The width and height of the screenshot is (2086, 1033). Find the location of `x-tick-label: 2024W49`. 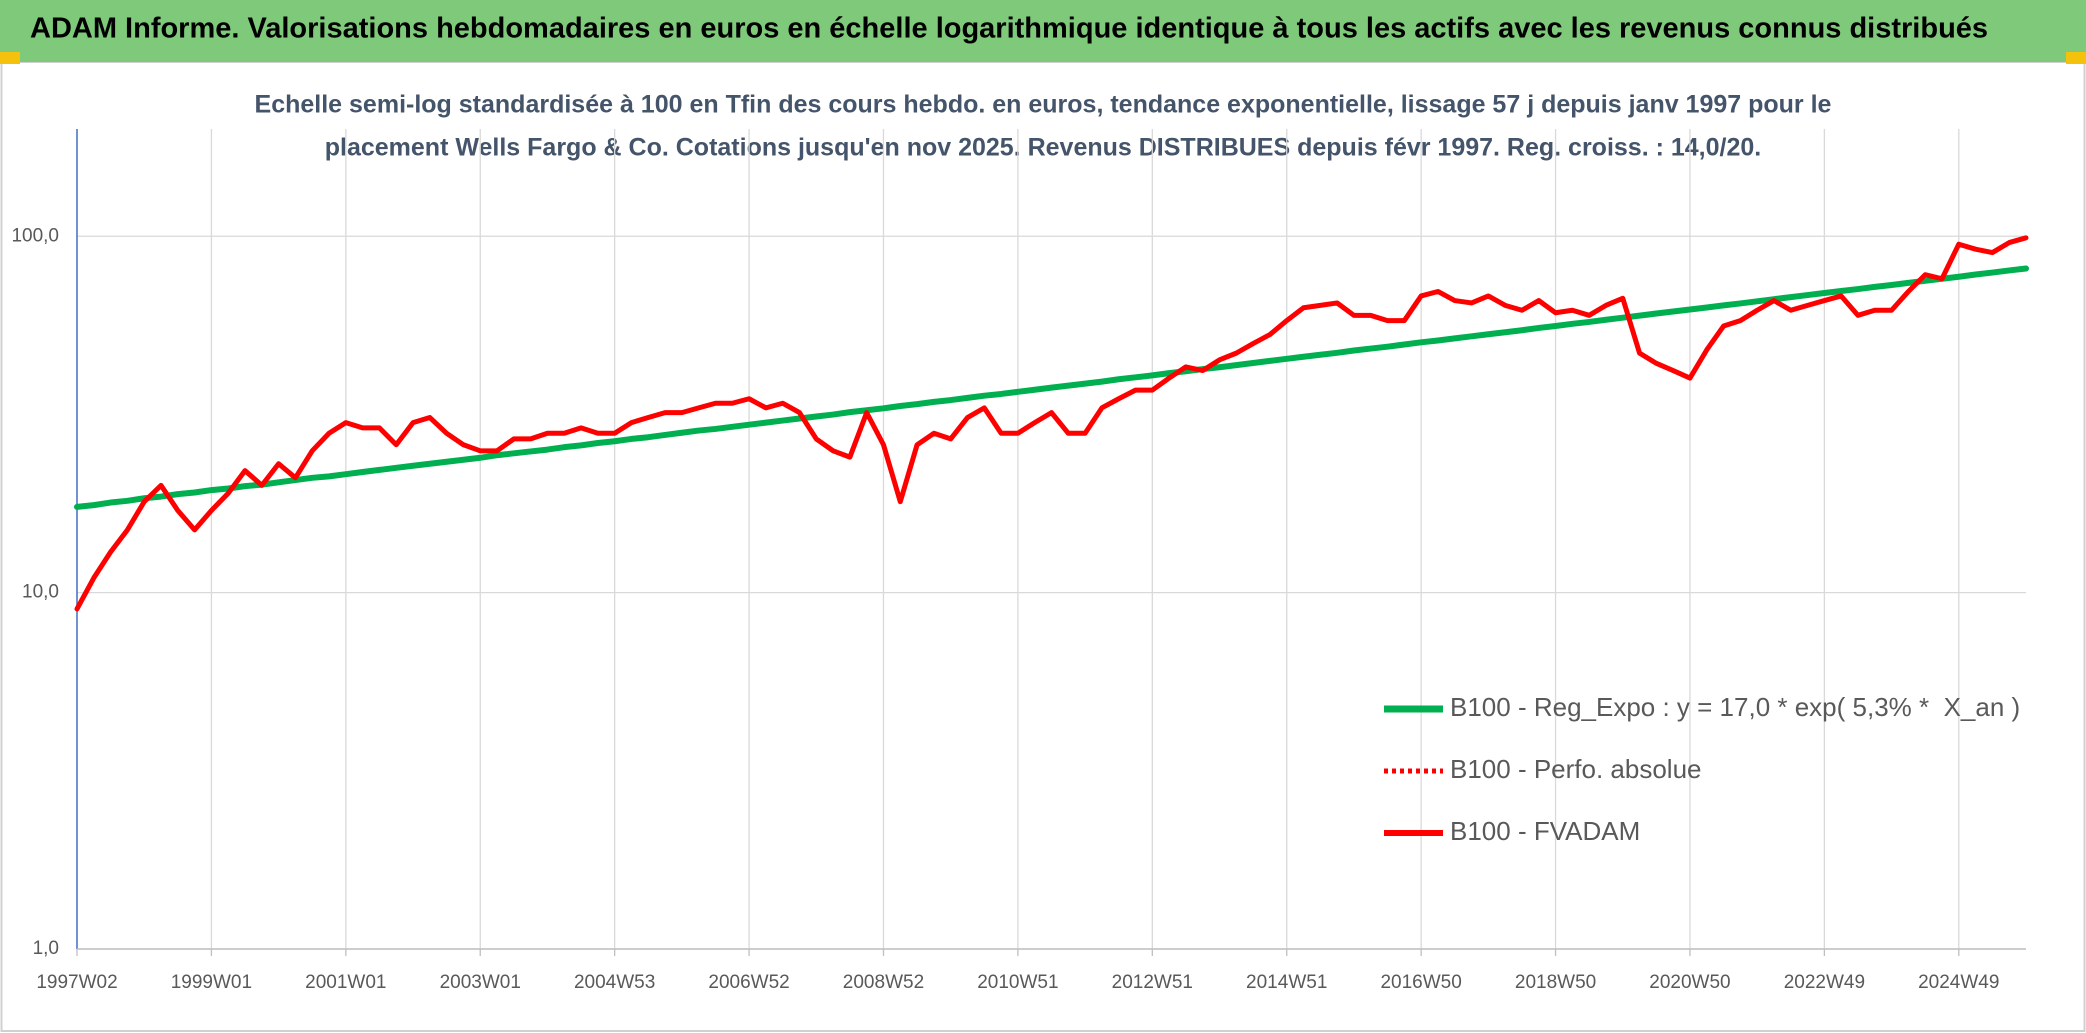

x-tick-label: 2024W49 is located at coordinates (1958, 982).